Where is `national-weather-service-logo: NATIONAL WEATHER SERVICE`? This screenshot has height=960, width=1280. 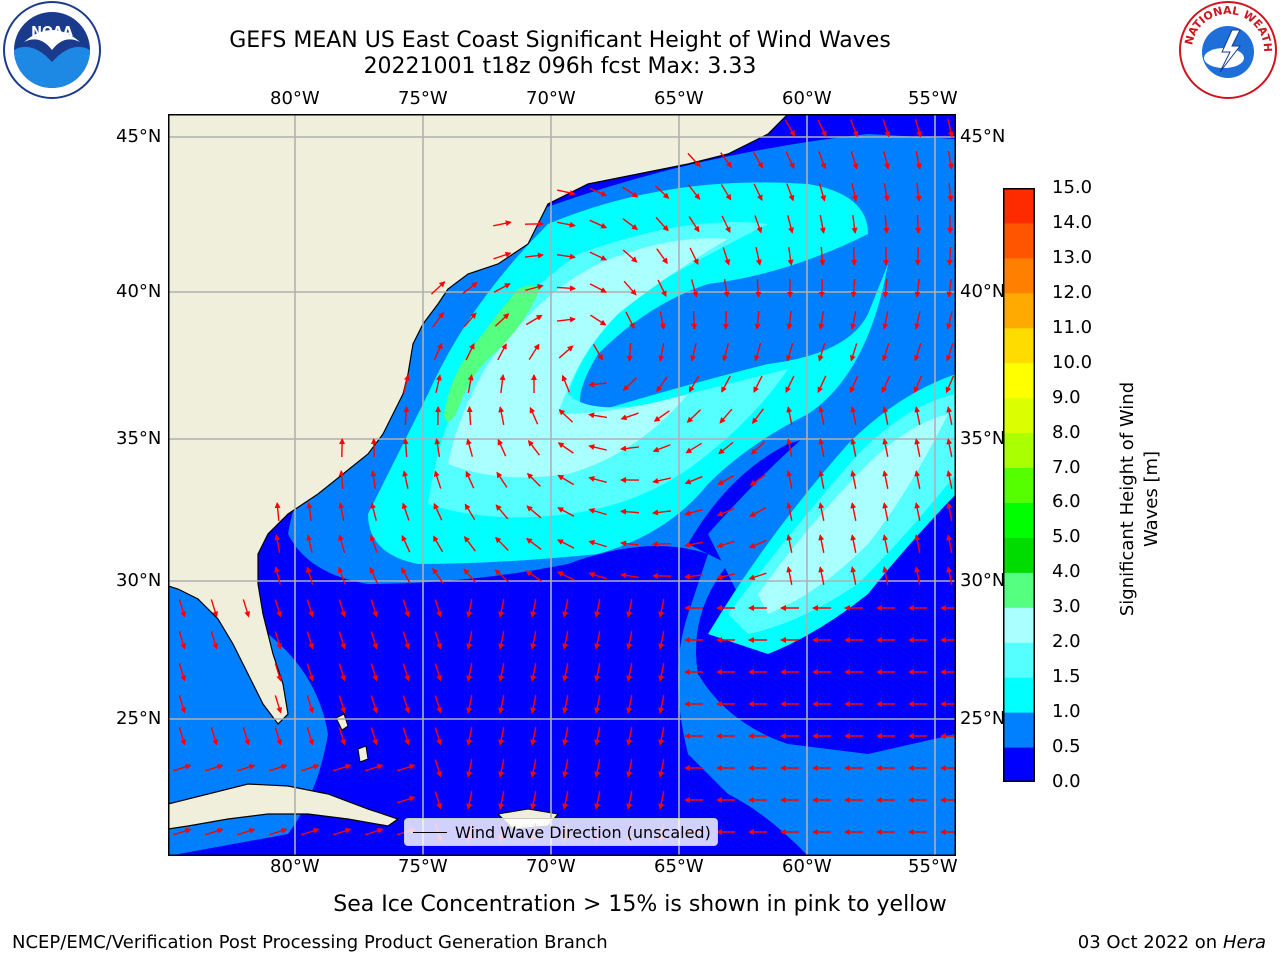
national-weather-service-logo: NATIONAL WEATHER SERVICE is located at coordinates (1227, 49).